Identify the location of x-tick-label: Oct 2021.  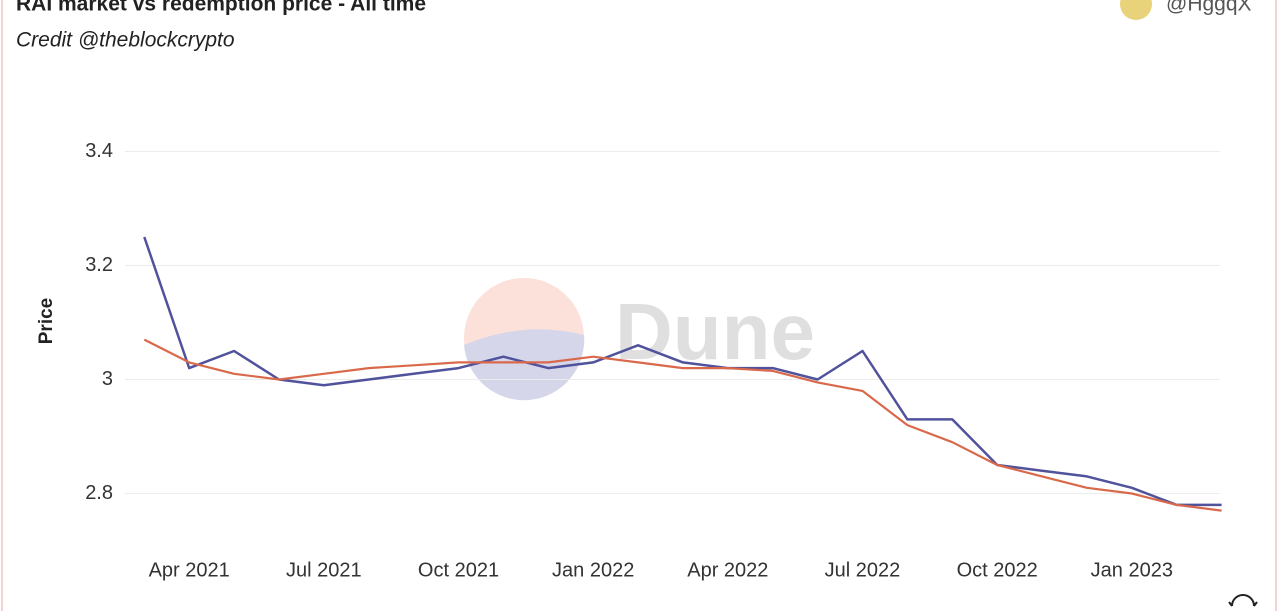
(458, 570).